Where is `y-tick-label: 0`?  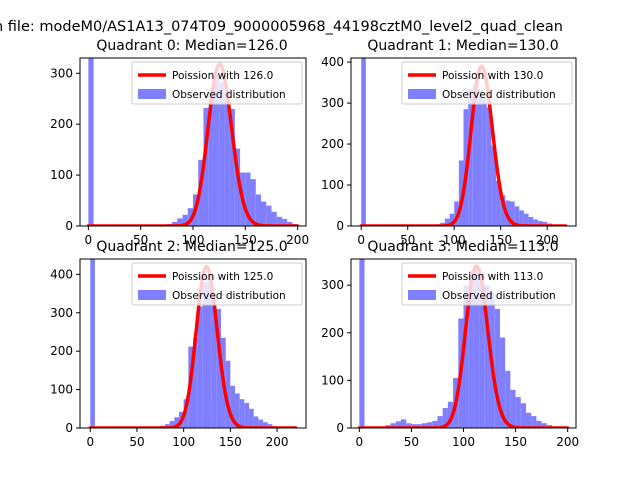
y-tick-label: 0 is located at coordinates (69, 428).